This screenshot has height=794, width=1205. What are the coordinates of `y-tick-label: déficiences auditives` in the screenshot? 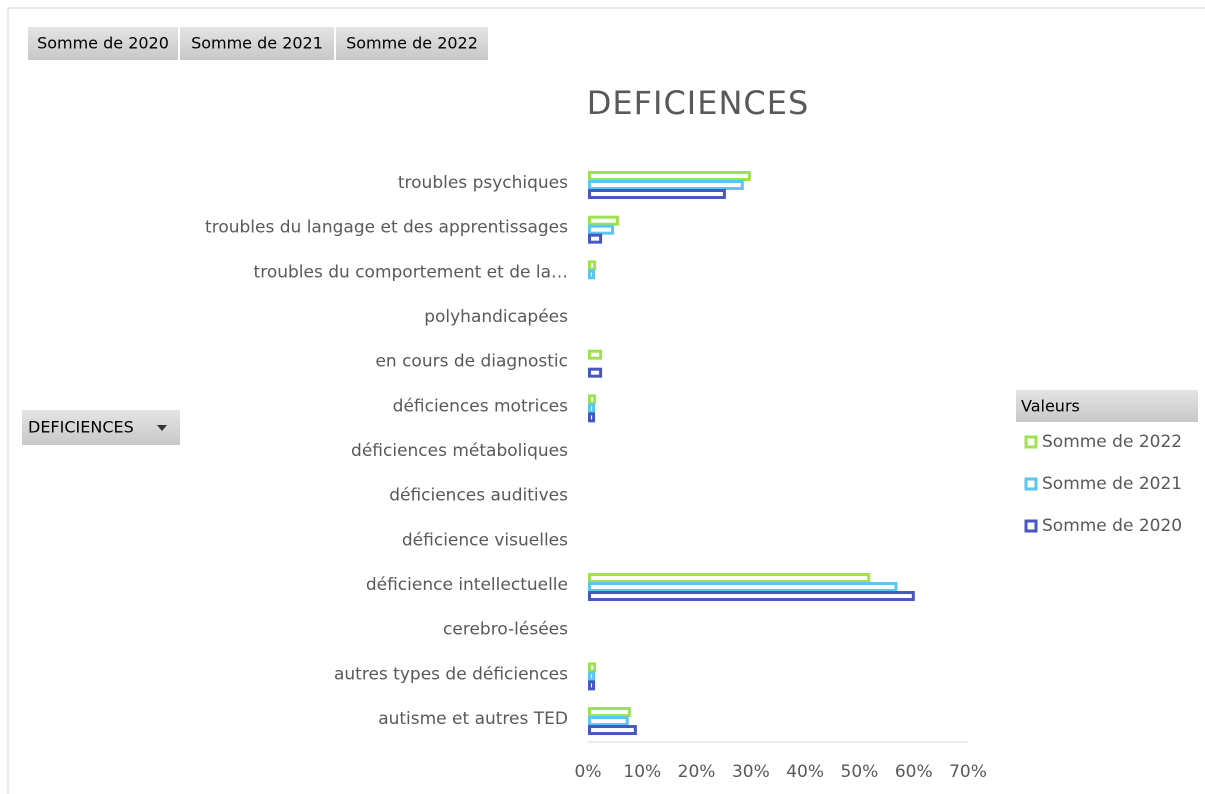 It's located at (478, 496).